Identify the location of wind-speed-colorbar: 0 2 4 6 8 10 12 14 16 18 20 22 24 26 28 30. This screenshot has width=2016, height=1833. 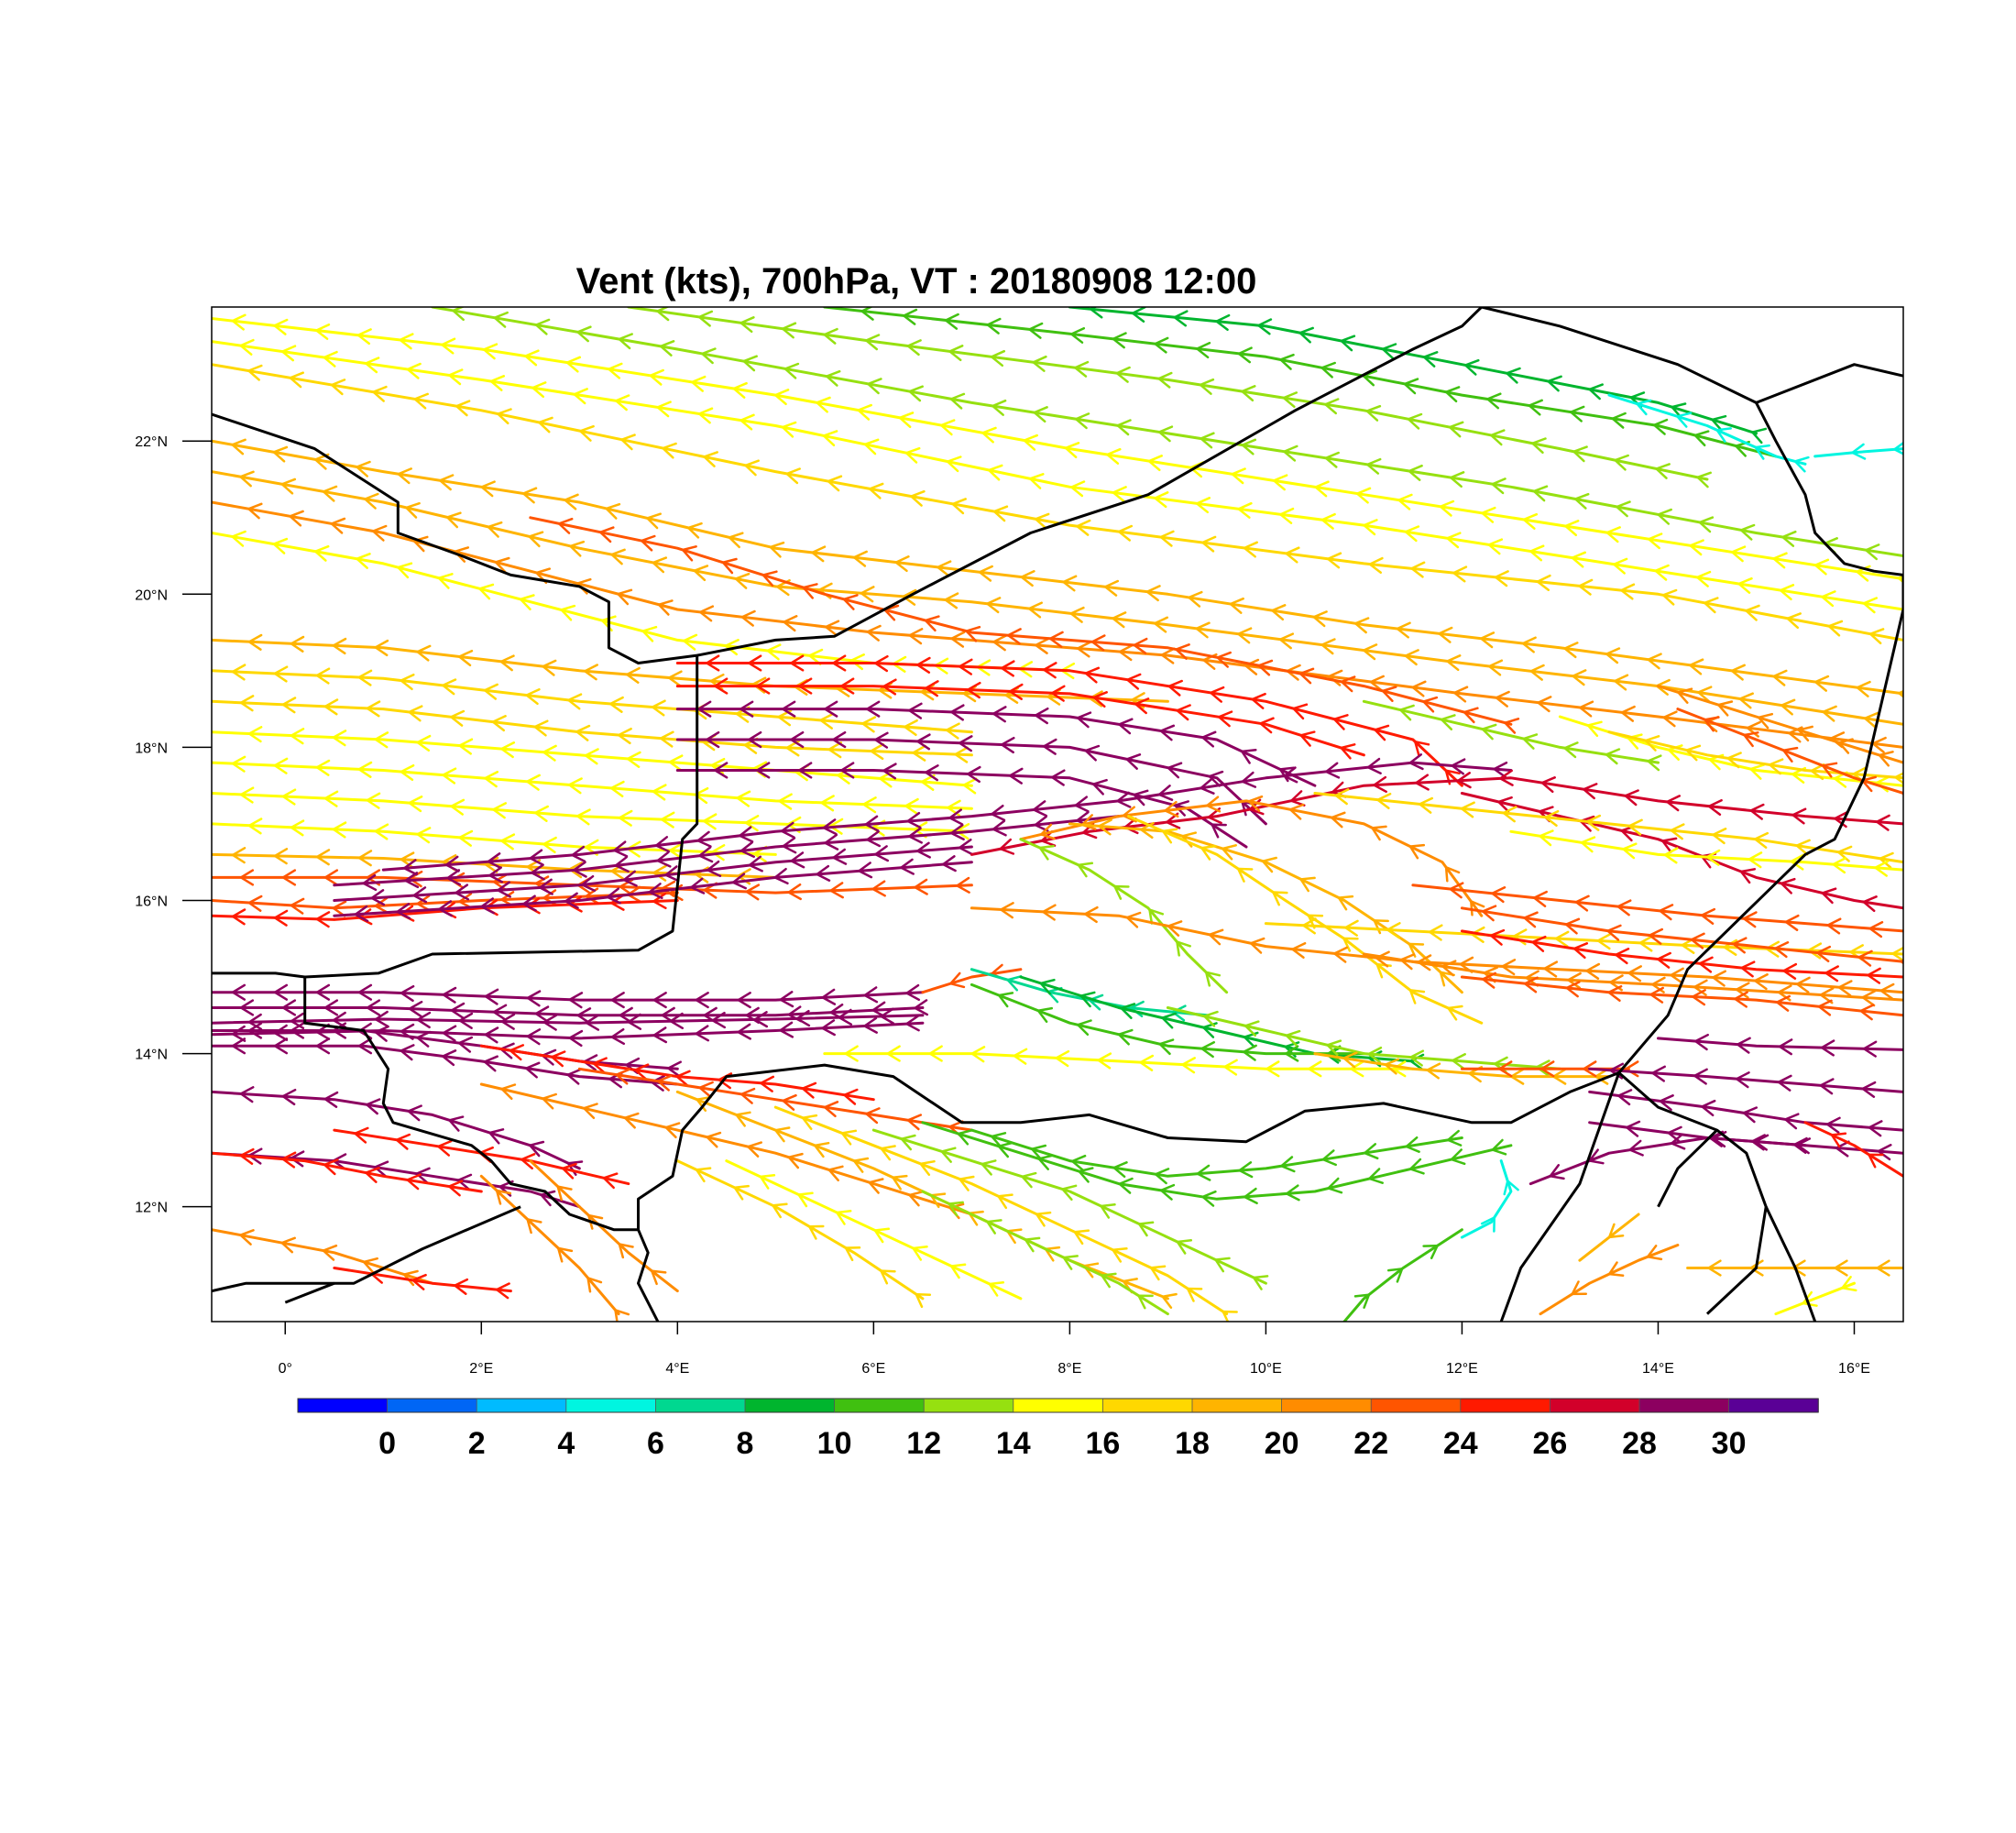
(1058, 1429).